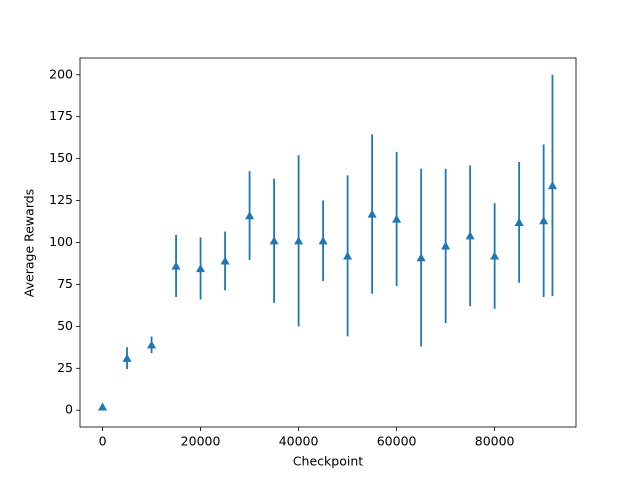 The height and width of the screenshot is (480, 640). I want to click on x-tick-label: 20000, so click(201, 441).